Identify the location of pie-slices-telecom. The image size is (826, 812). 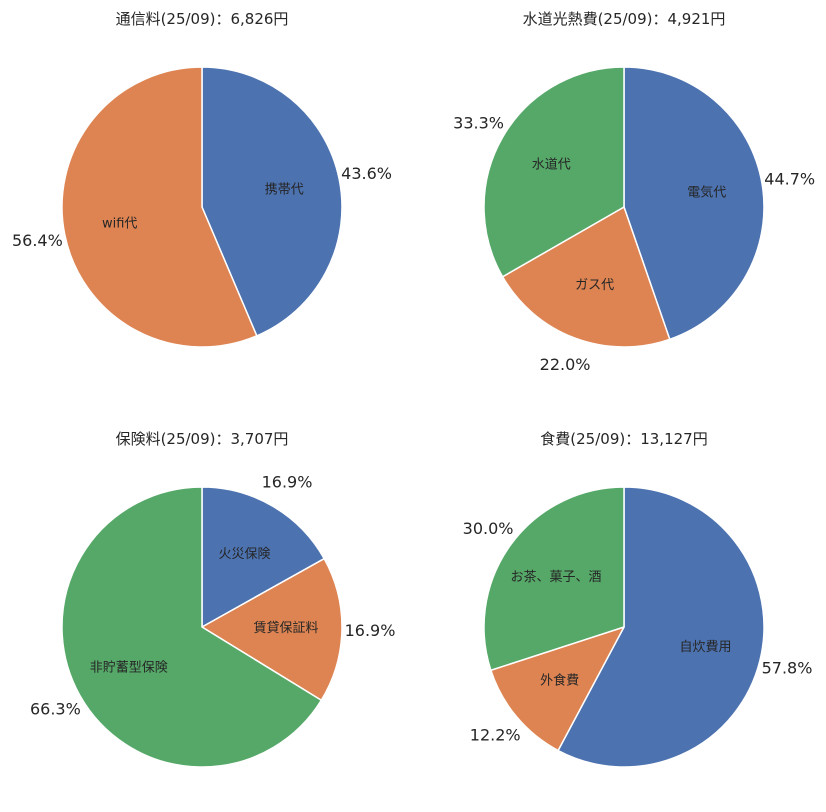
(202, 207).